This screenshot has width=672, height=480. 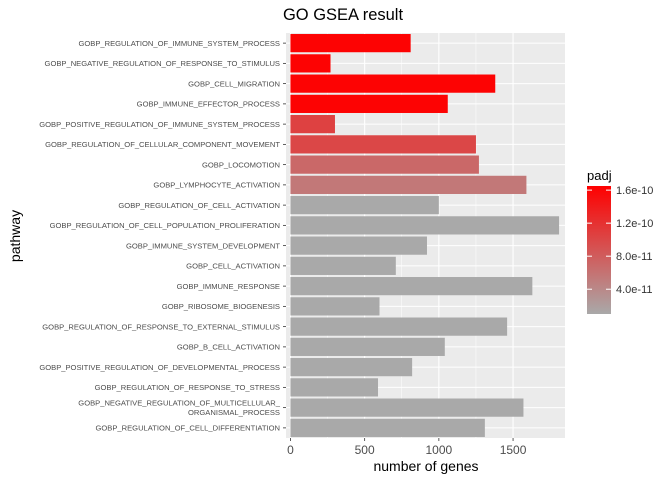 I want to click on y-tick-label: GOBP_IMMUNE_SYSTEM_DEVELOPMENT, so click(x=203, y=245).